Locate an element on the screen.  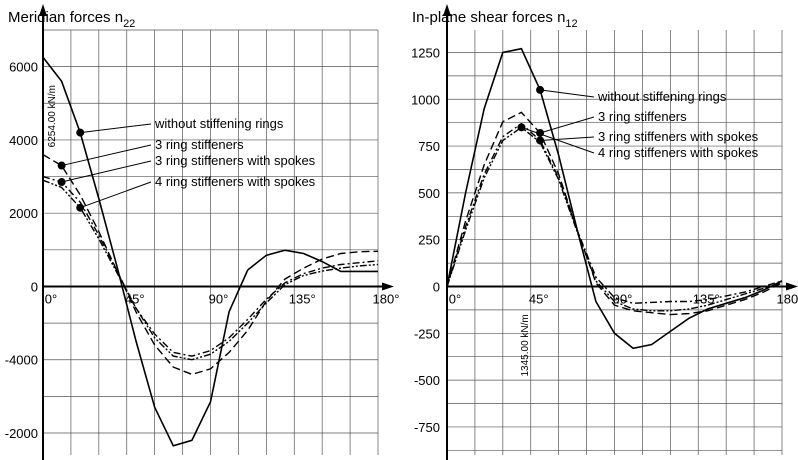
y-tick-label: 6000 is located at coordinates (23, 67).